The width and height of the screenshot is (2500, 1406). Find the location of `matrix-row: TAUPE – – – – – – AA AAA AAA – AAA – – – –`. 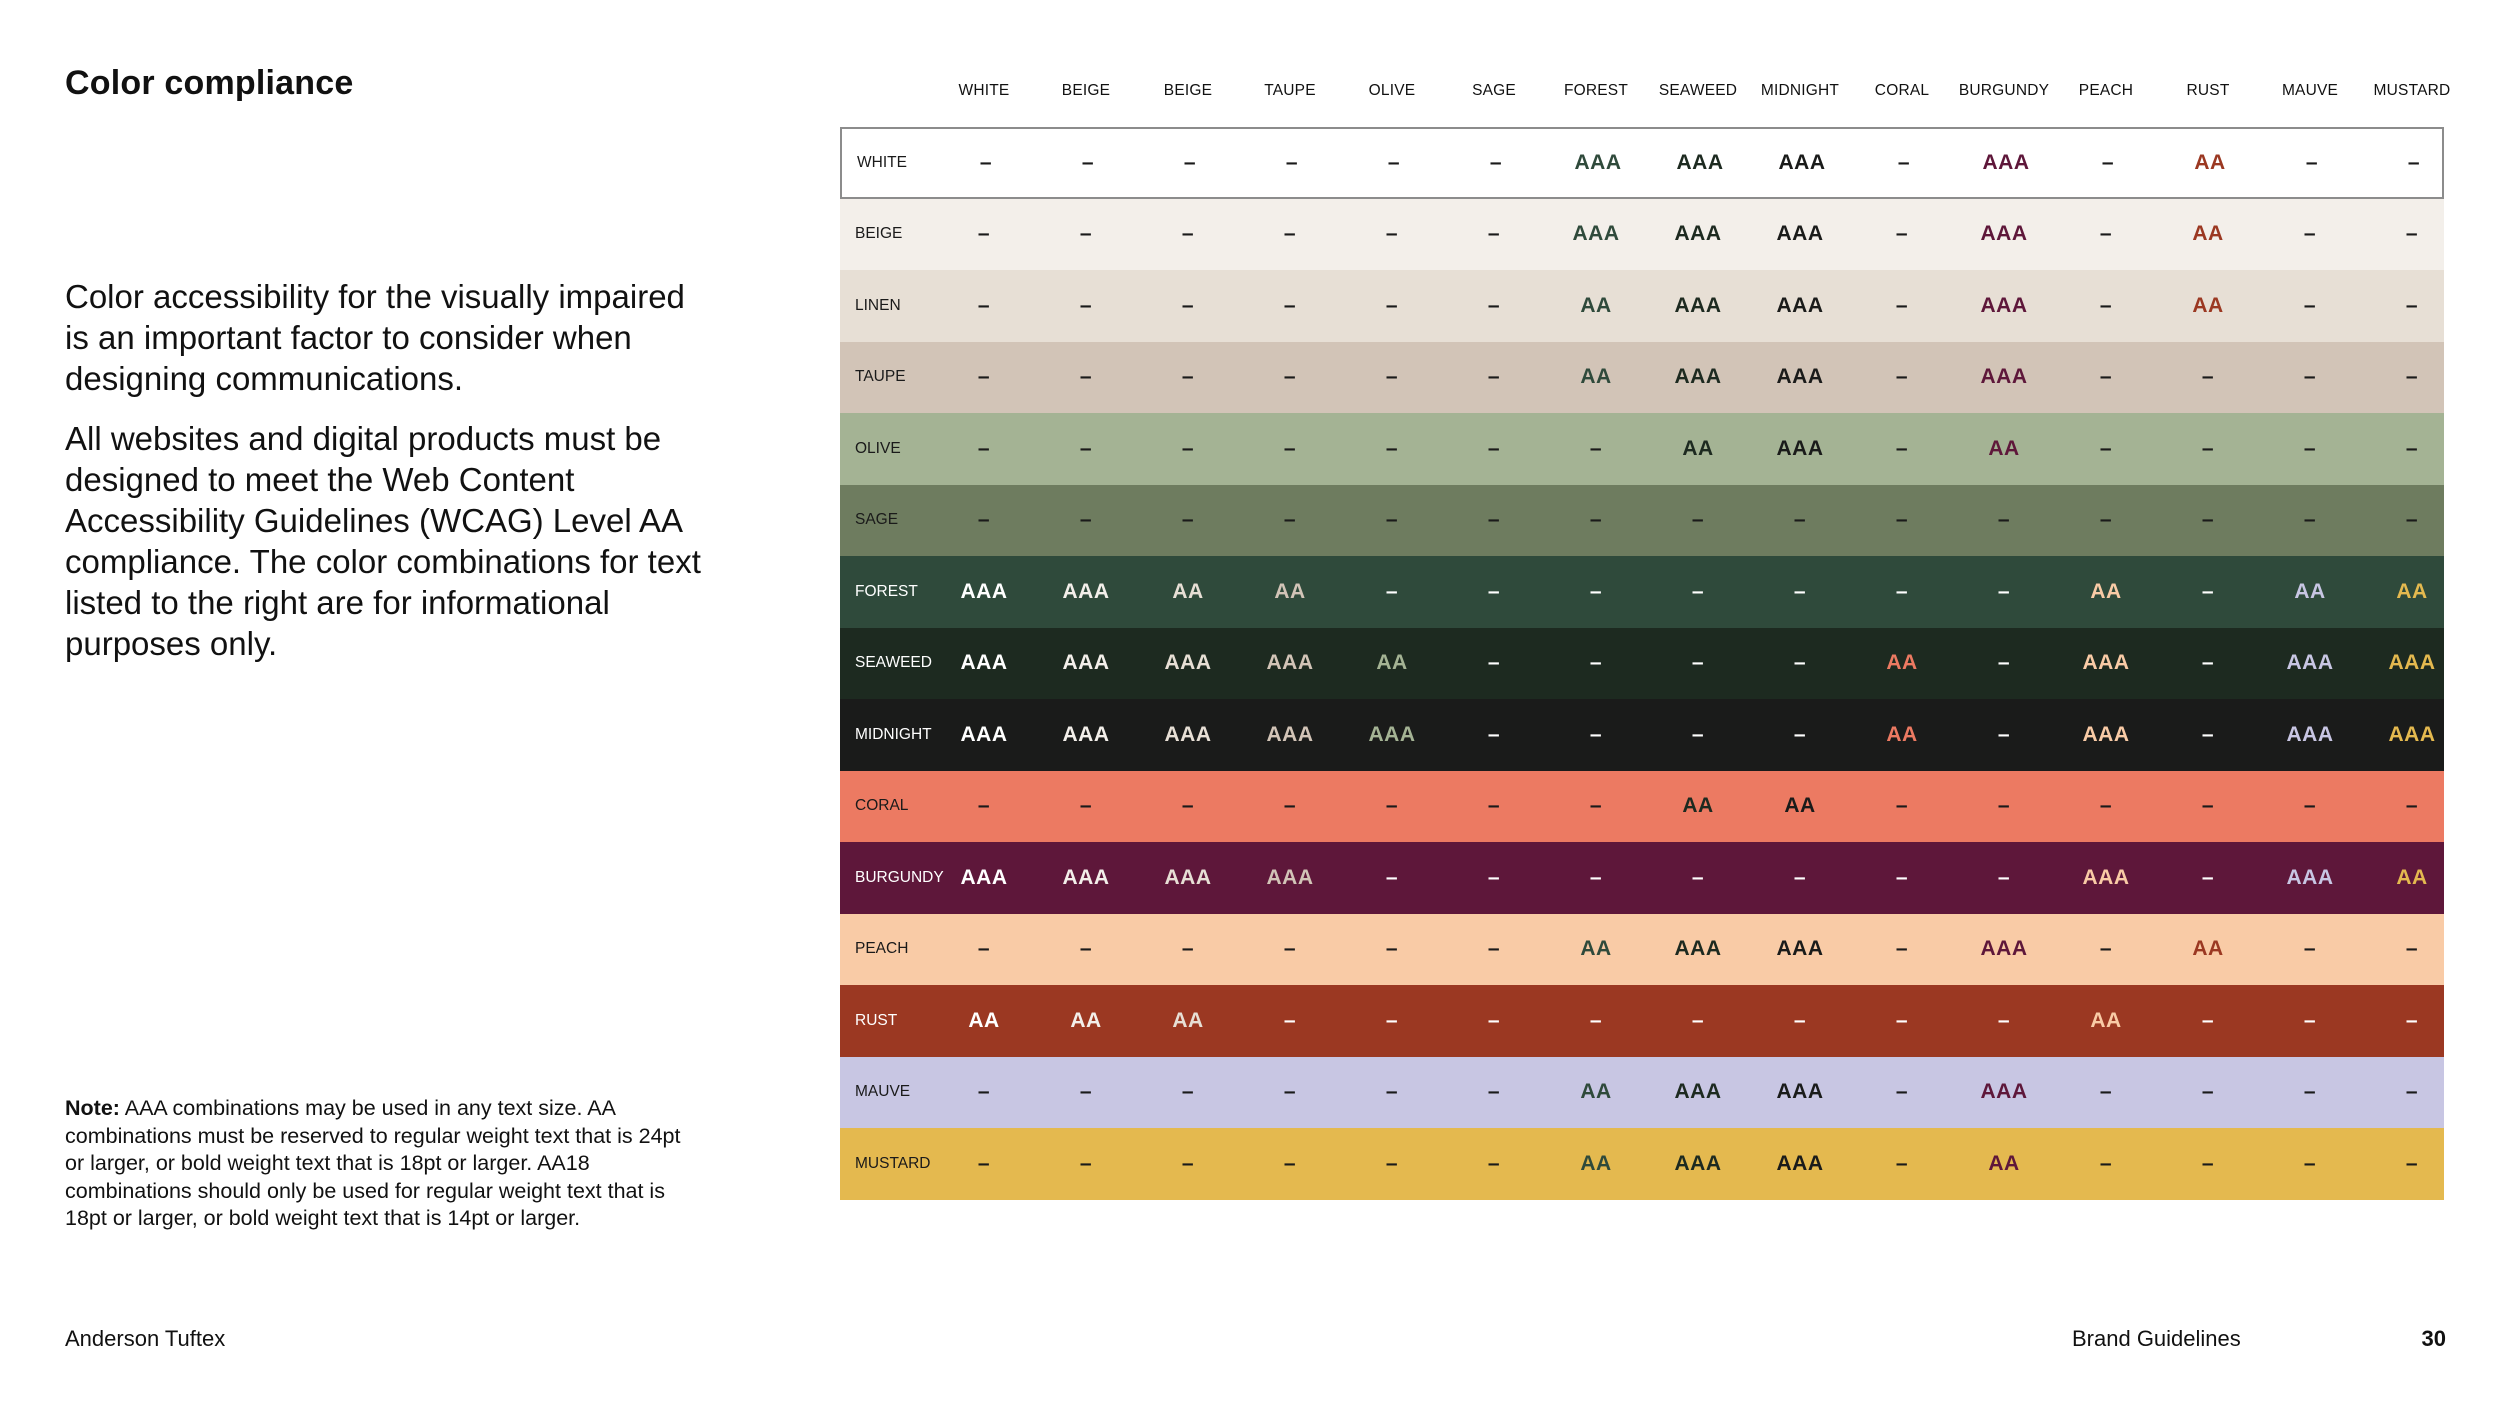

matrix-row: TAUPE – – – – – – AA AAA AAA – AAA – – – – is located at coordinates (1642, 377).